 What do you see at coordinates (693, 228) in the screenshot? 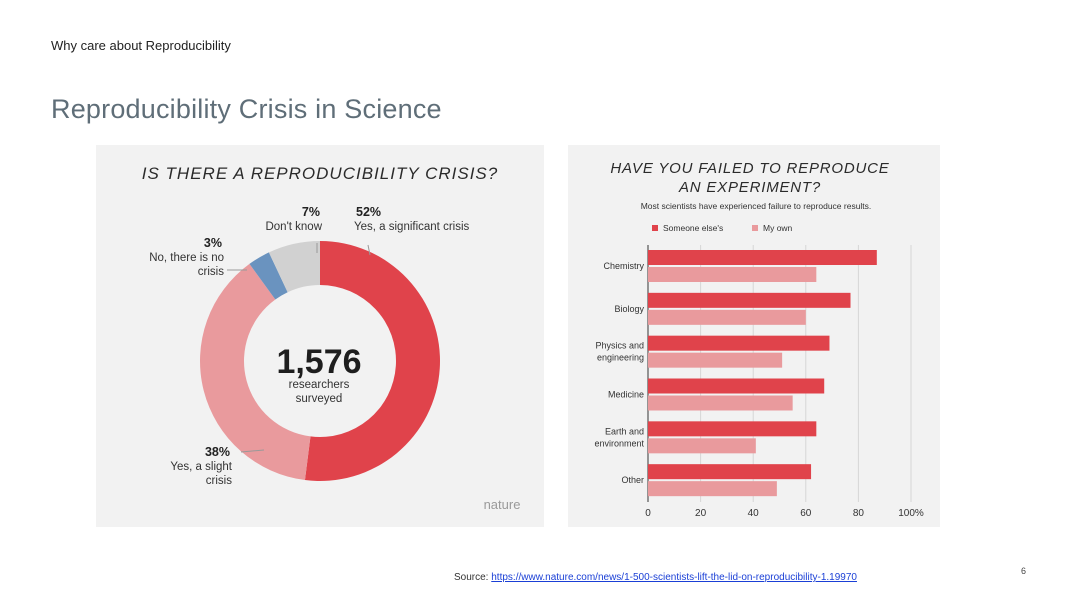
I see `legend-label: Someone else's` at bounding box center [693, 228].